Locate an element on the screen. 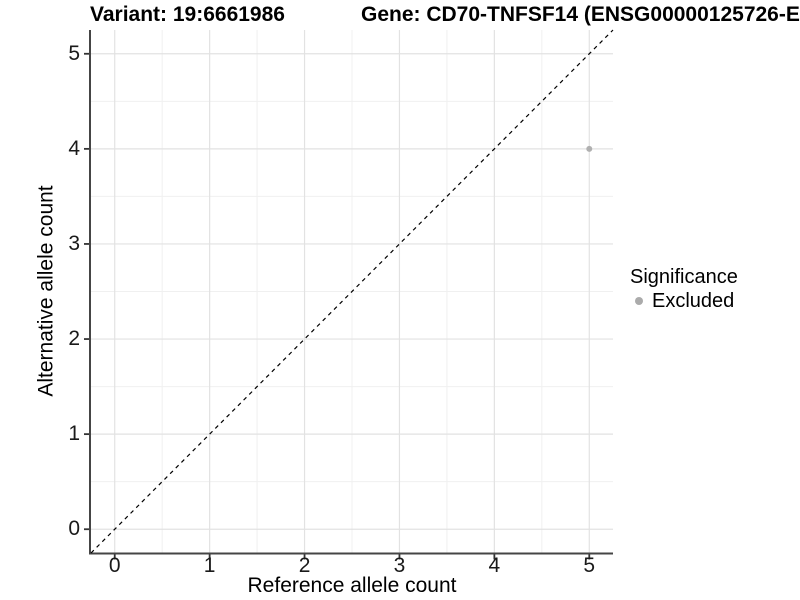 This screenshot has width=800, height=600. x-tick-label-5: 5 is located at coordinates (589, 565).